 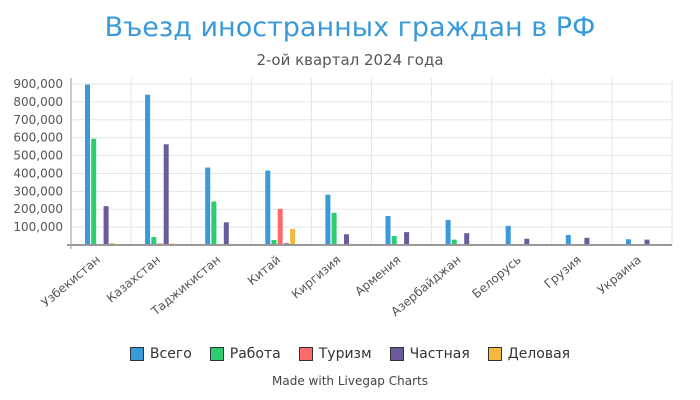 What do you see at coordinates (133, 279) in the screenshot?
I see `x-tick-label: Казахстан` at bounding box center [133, 279].